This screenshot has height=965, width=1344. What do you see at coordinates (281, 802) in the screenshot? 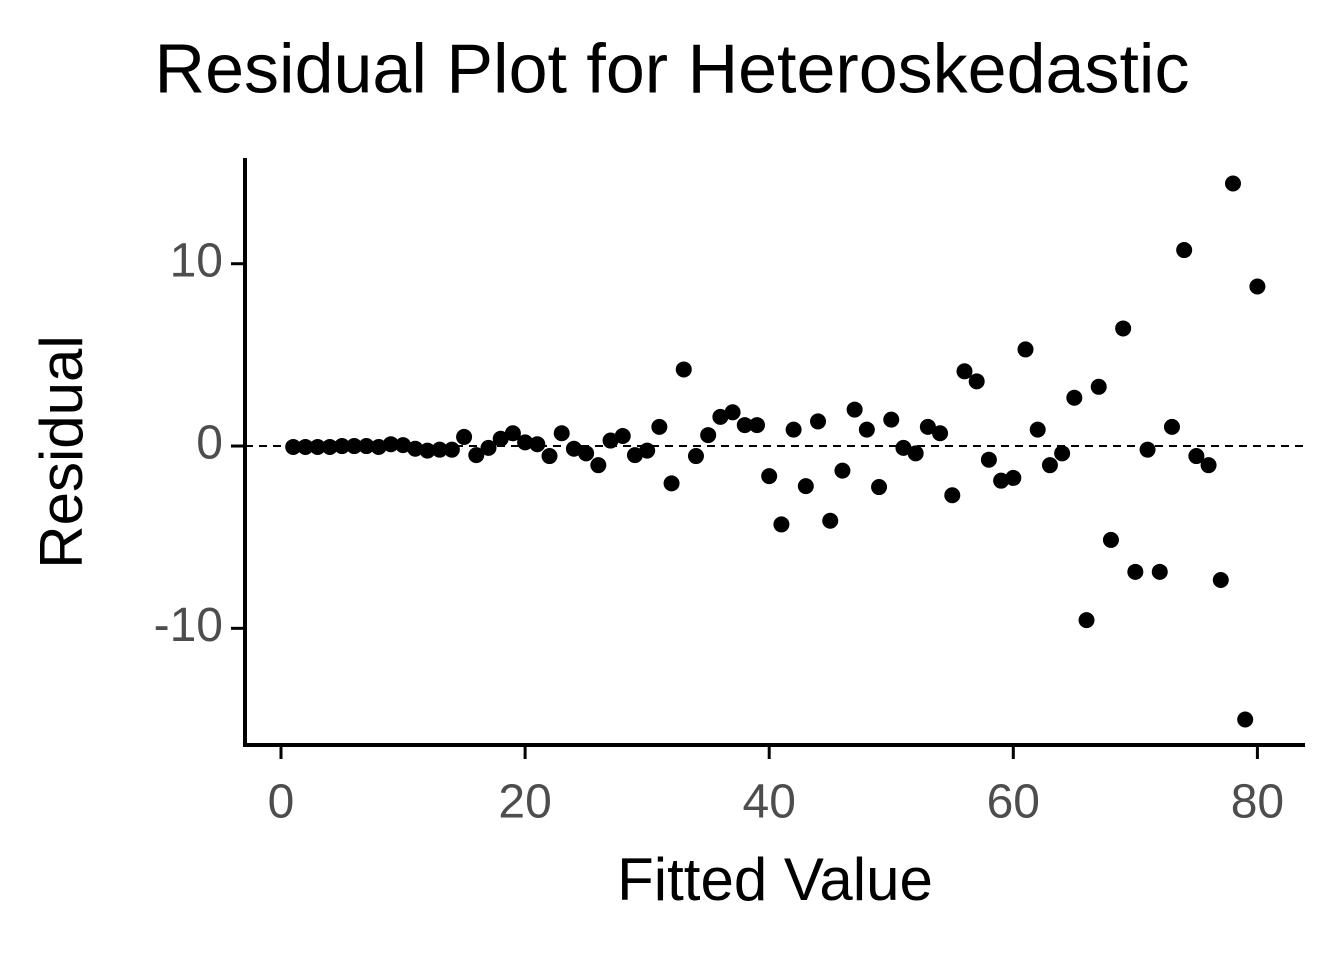
I see `x-tick-label: 0` at bounding box center [281, 802].